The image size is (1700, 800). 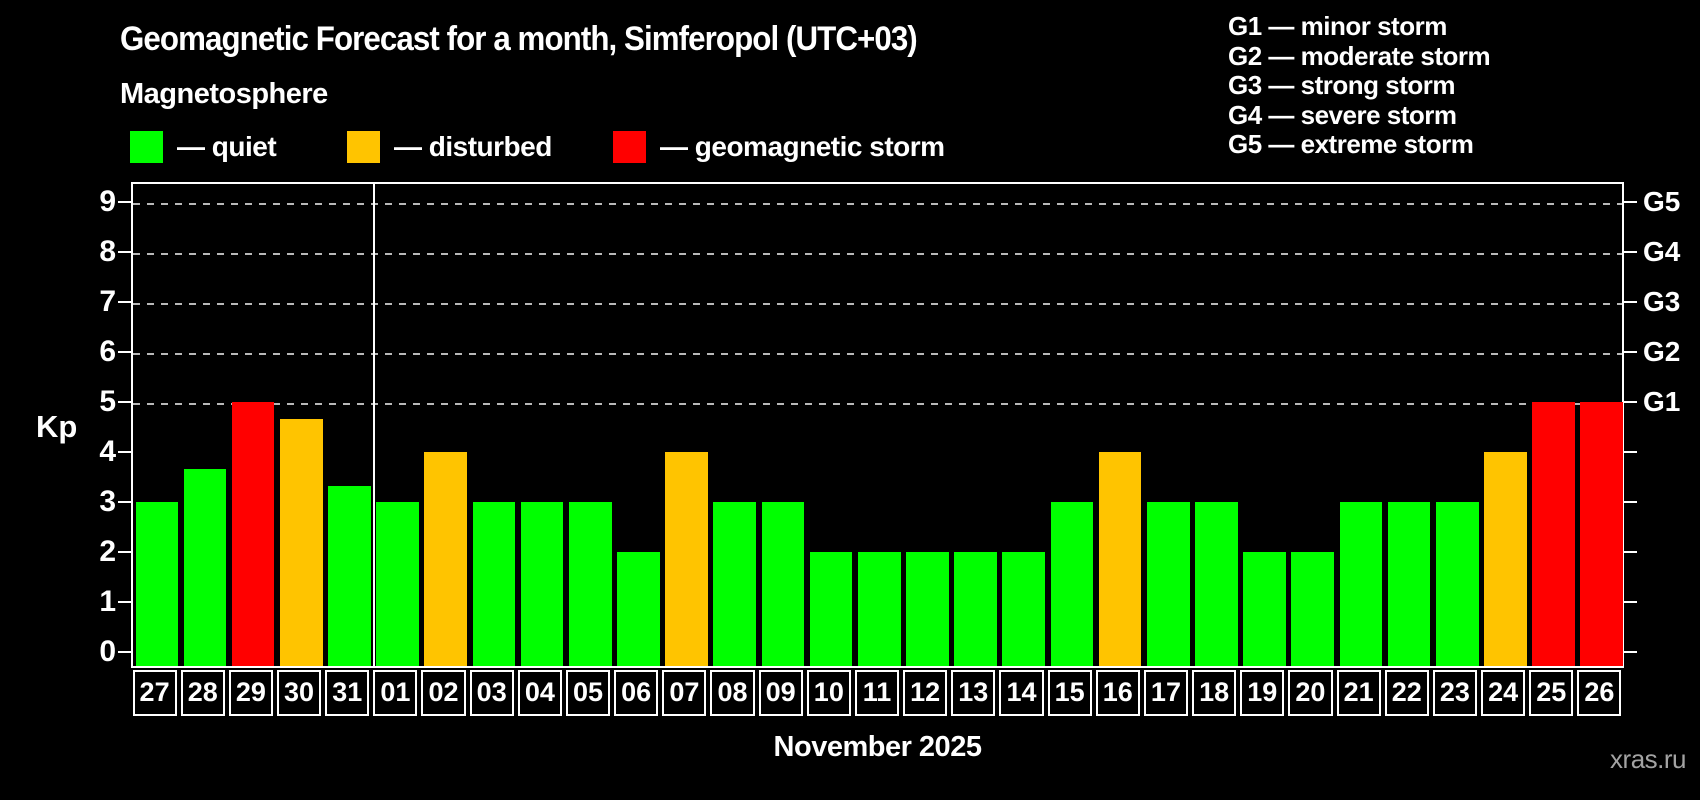 I want to click on g-legend-line-g2: G2 — moderate storm, so click(x=1359, y=55).